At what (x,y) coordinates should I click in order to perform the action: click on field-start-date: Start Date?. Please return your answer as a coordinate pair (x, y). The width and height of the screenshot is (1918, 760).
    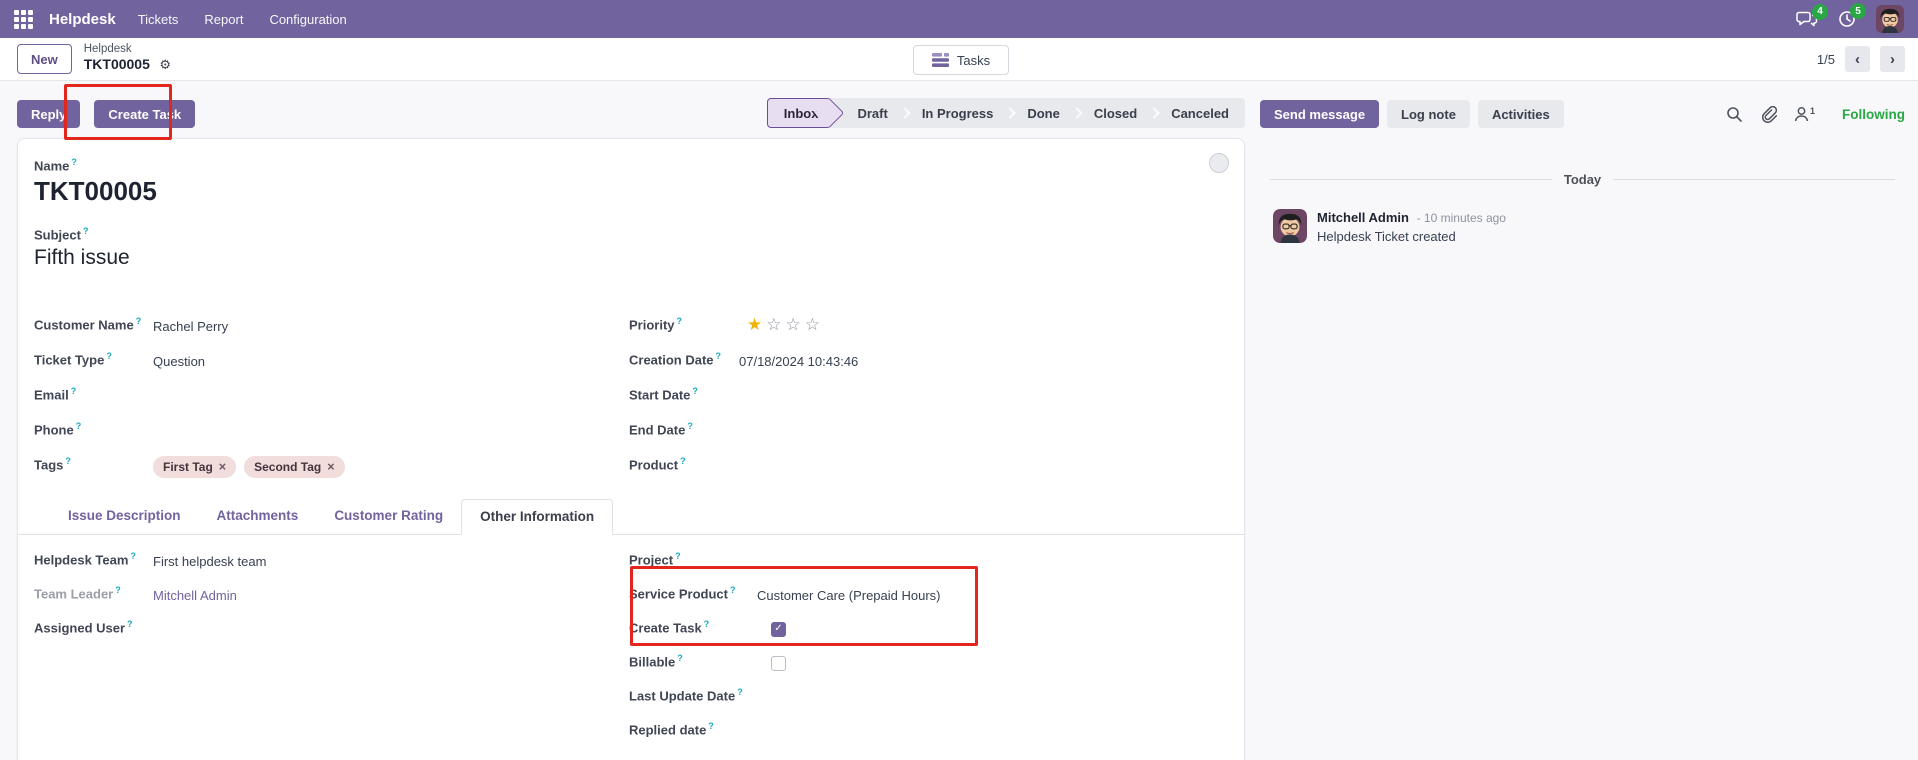
    Looking at the image, I should click on (928, 397).